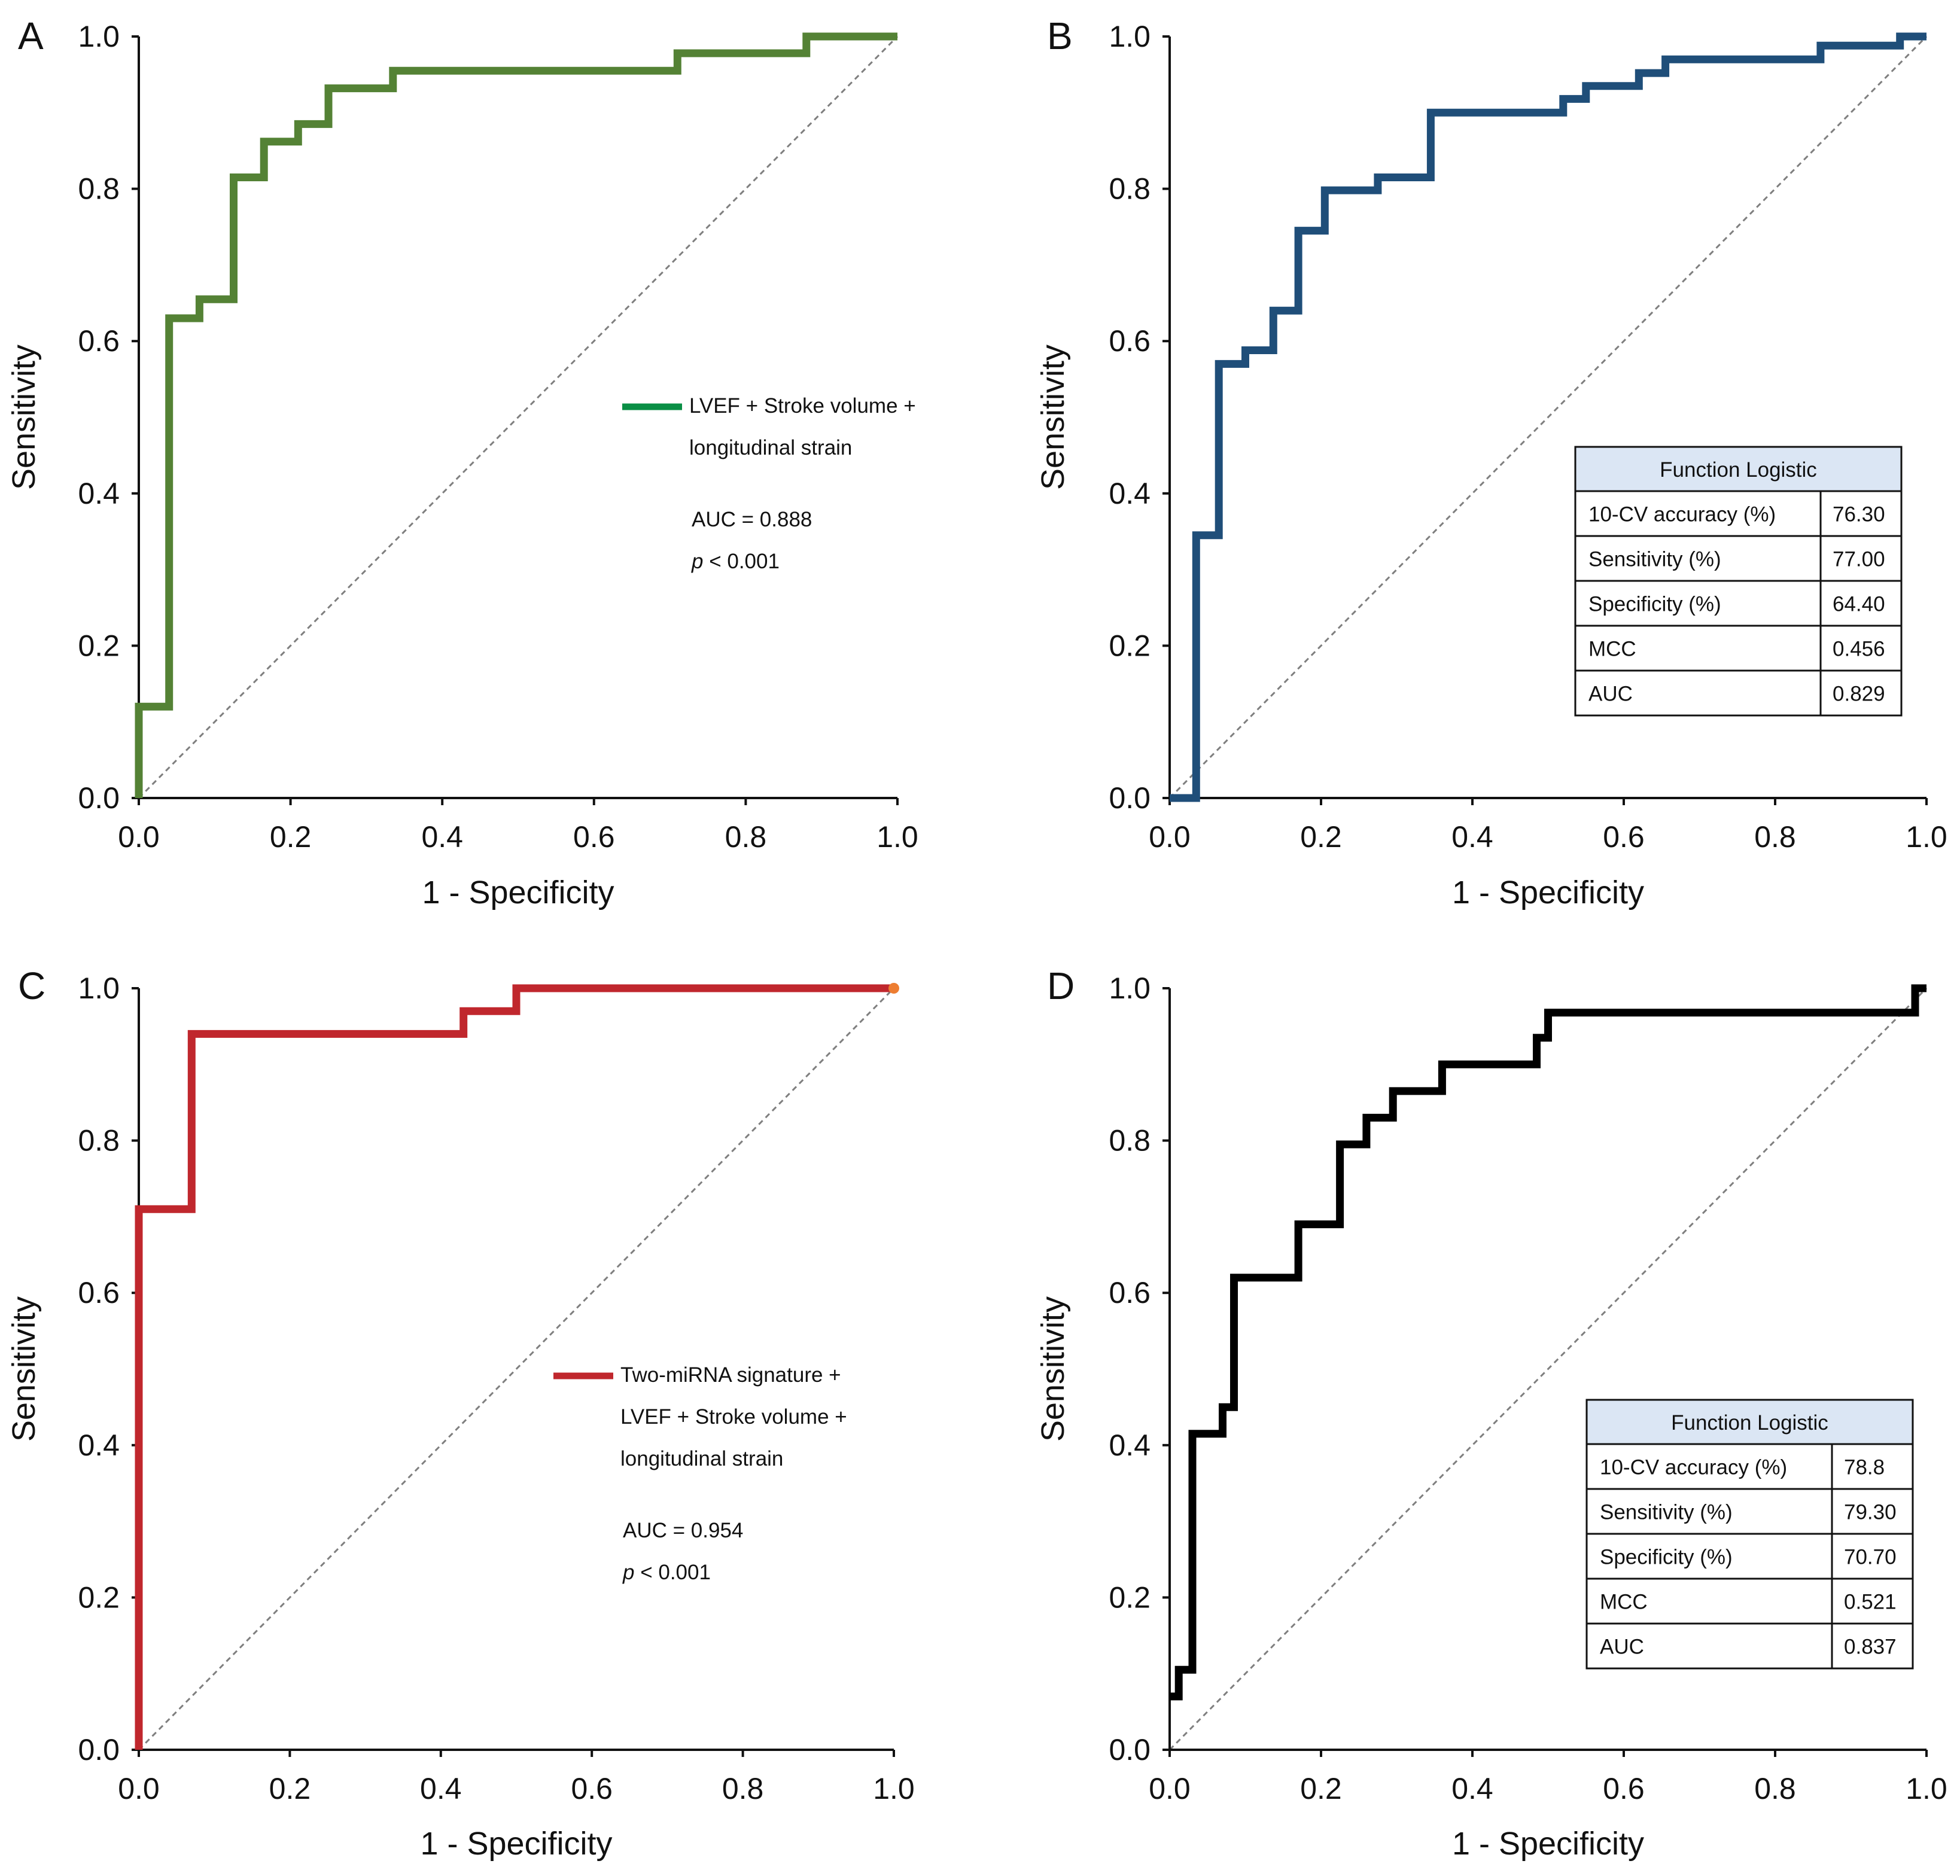 The image size is (1960, 1876). Describe the element at coordinates (1870, 1557) in the screenshot. I see `table-metric-value: 70.70` at that location.